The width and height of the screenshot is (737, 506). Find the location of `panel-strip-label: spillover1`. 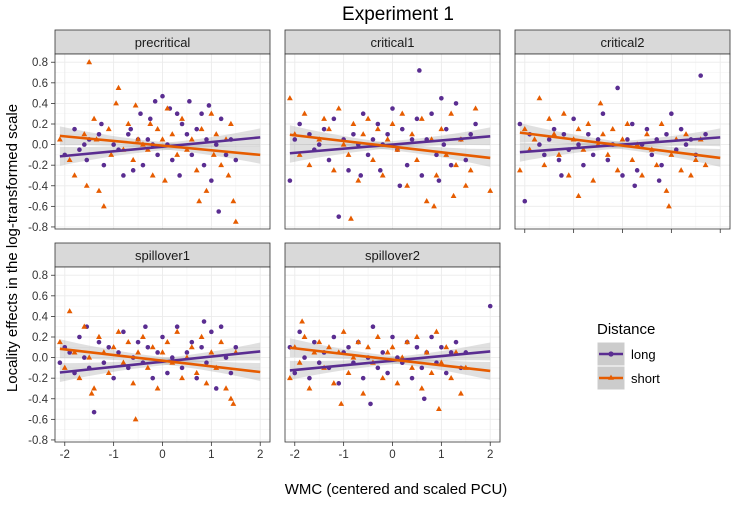

panel-strip-label: spillover1 is located at coordinates (162, 255).